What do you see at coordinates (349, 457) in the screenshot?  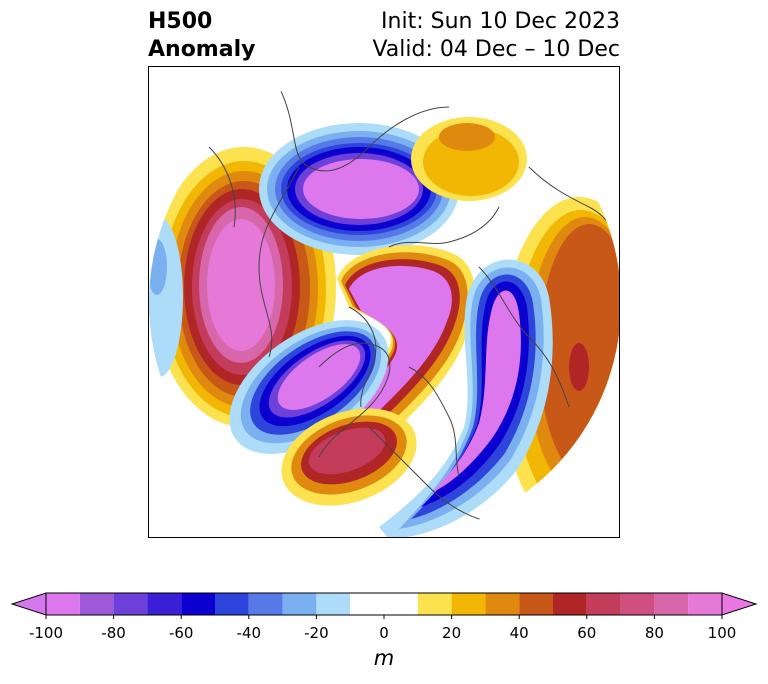 I see `positive-anomaly-south` at bounding box center [349, 457].